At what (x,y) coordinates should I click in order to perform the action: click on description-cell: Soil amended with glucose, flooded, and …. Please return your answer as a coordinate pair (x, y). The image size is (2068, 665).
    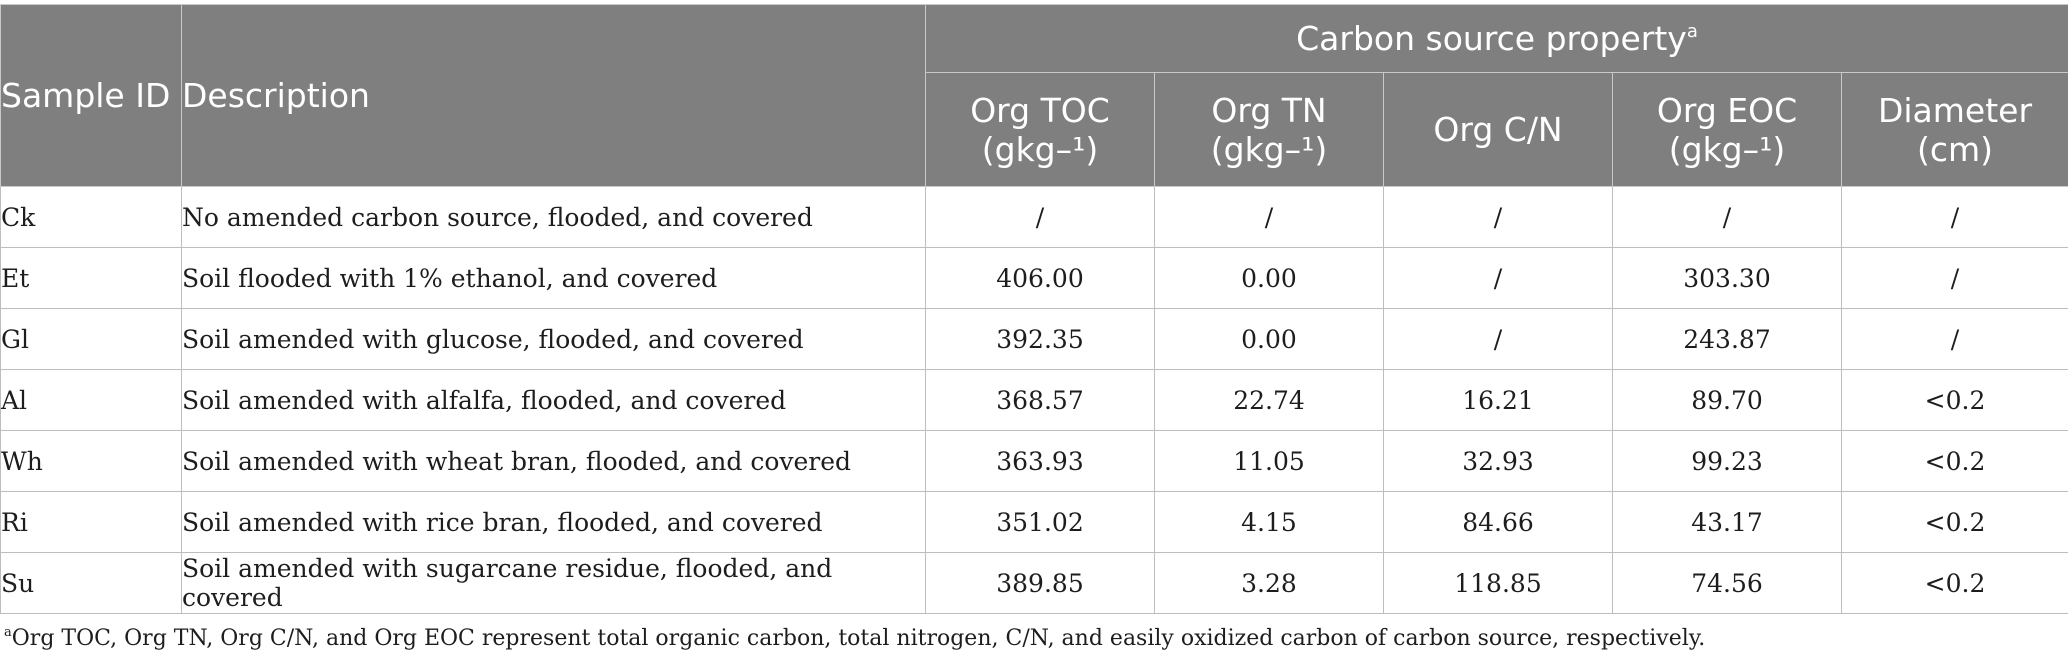
    Looking at the image, I should click on (553, 339).